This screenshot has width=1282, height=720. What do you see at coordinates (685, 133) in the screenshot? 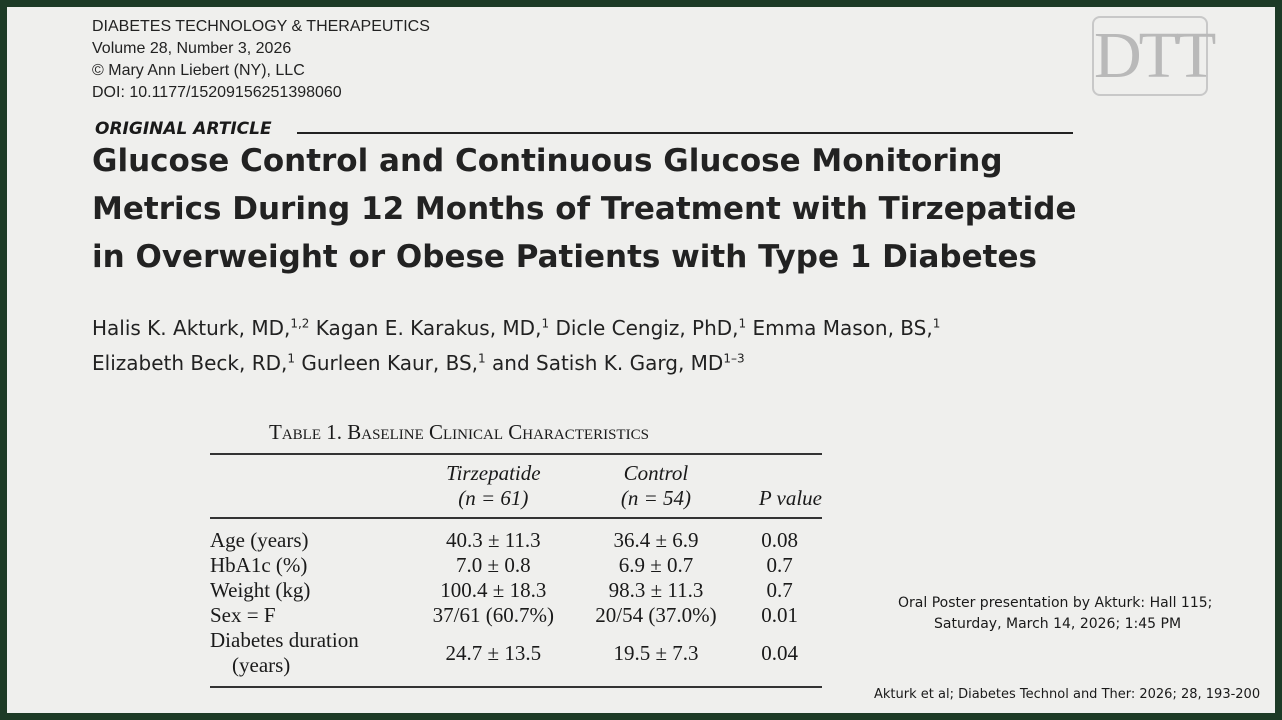
I see `header-rule` at bounding box center [685, 133].